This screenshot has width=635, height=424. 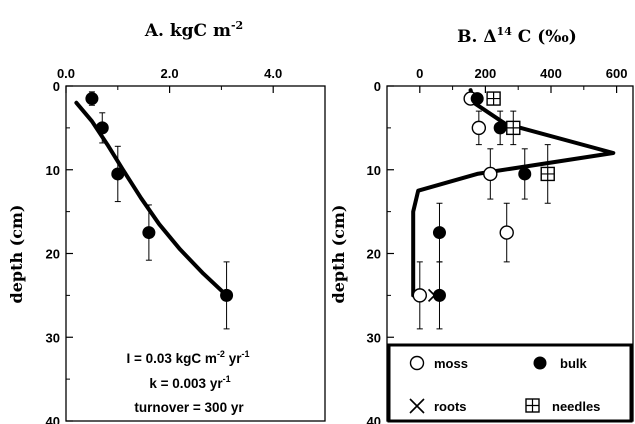 I want to click on annotation-decay-rate: k = 0.003 yr-1, so click(x=189, y=382).